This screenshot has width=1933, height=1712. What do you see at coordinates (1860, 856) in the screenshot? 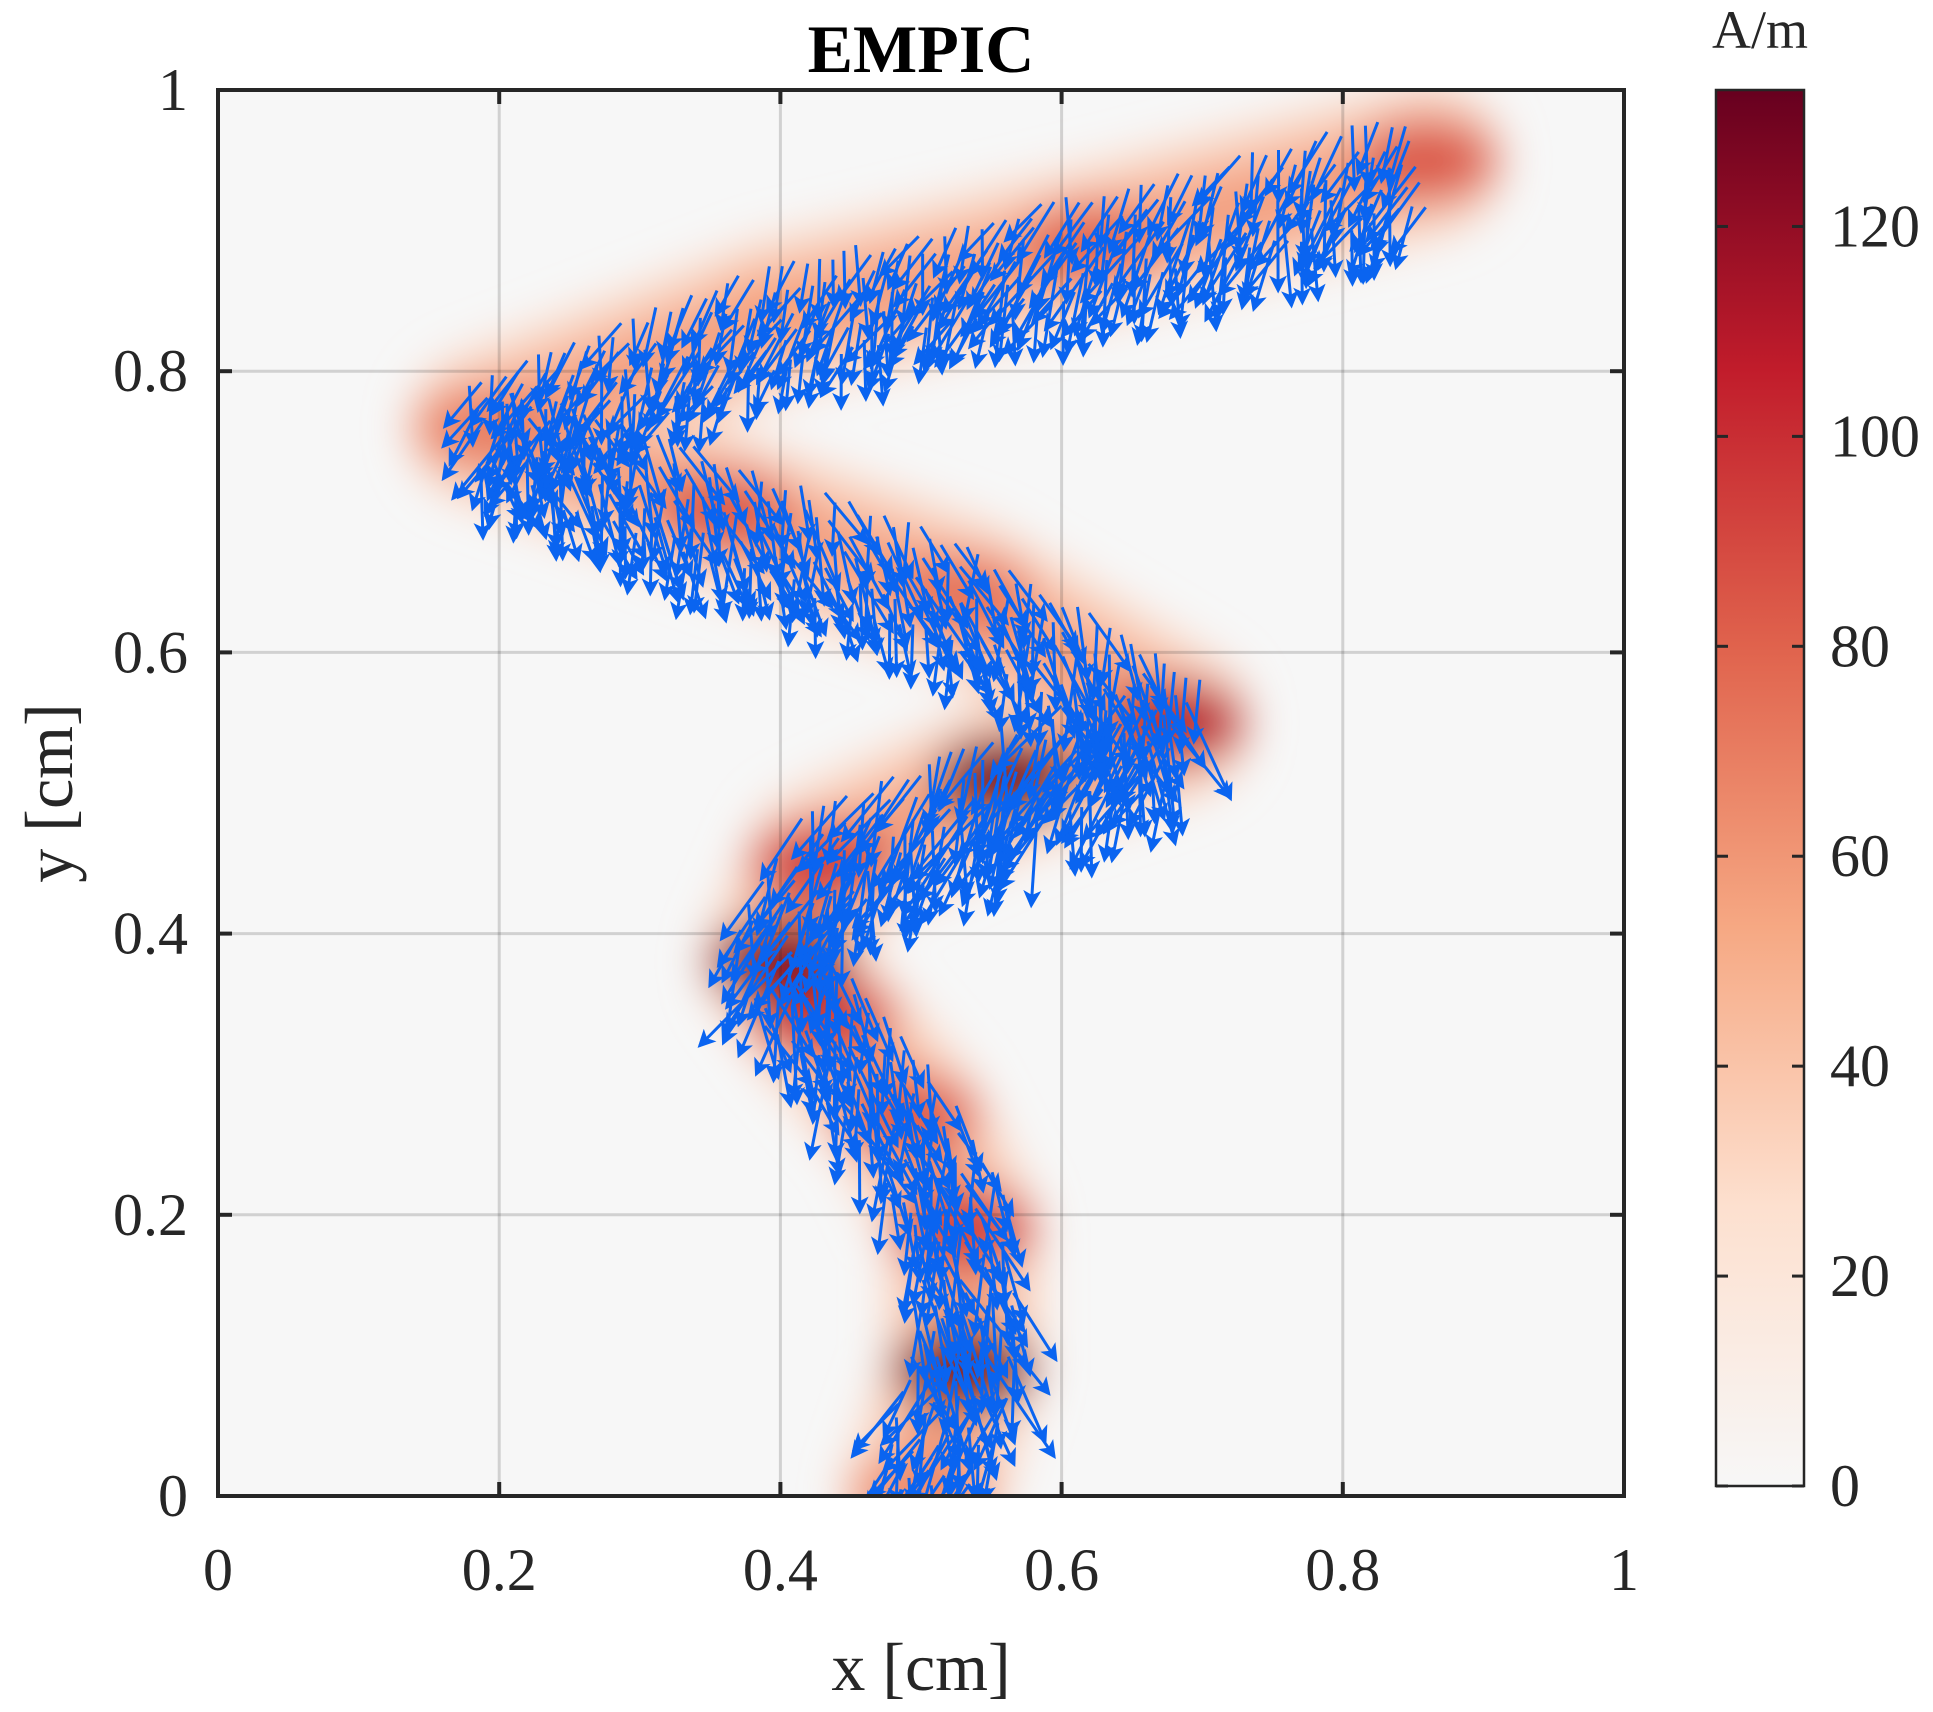
I see `colorbar-tick-label-3: 60` at bounding box center [1860, 856].